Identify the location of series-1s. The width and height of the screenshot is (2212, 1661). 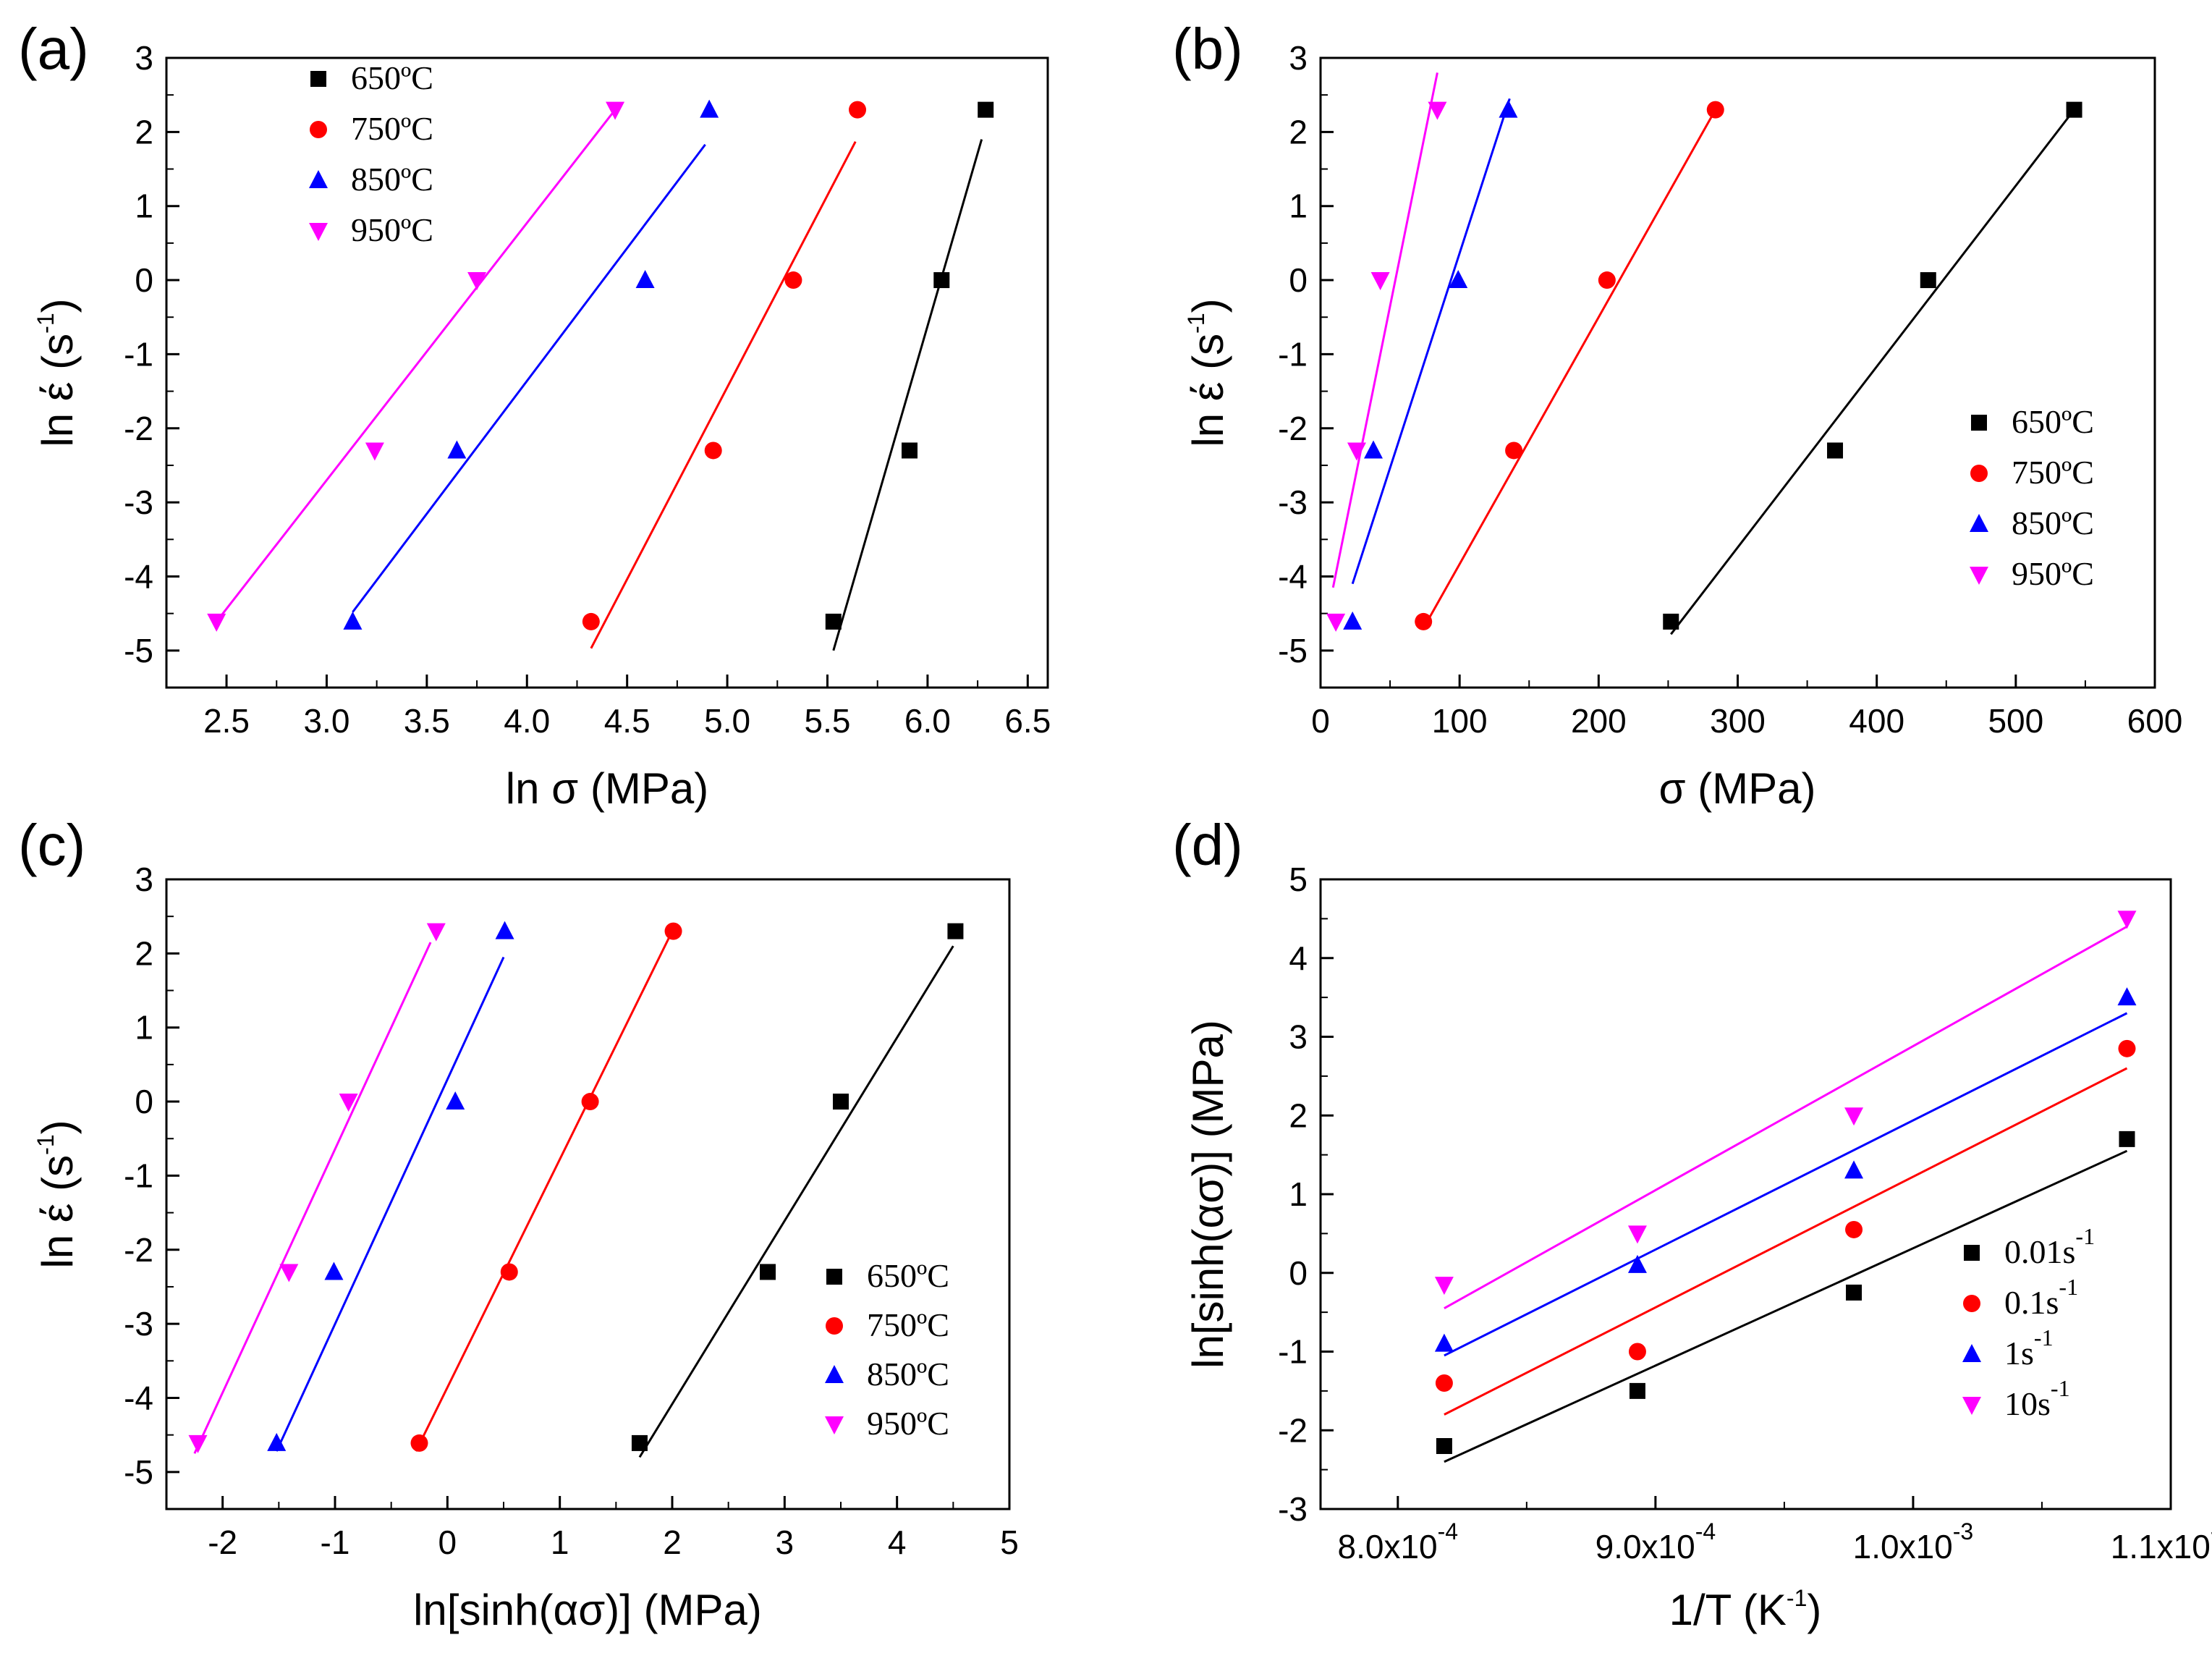
(1785, 1172).